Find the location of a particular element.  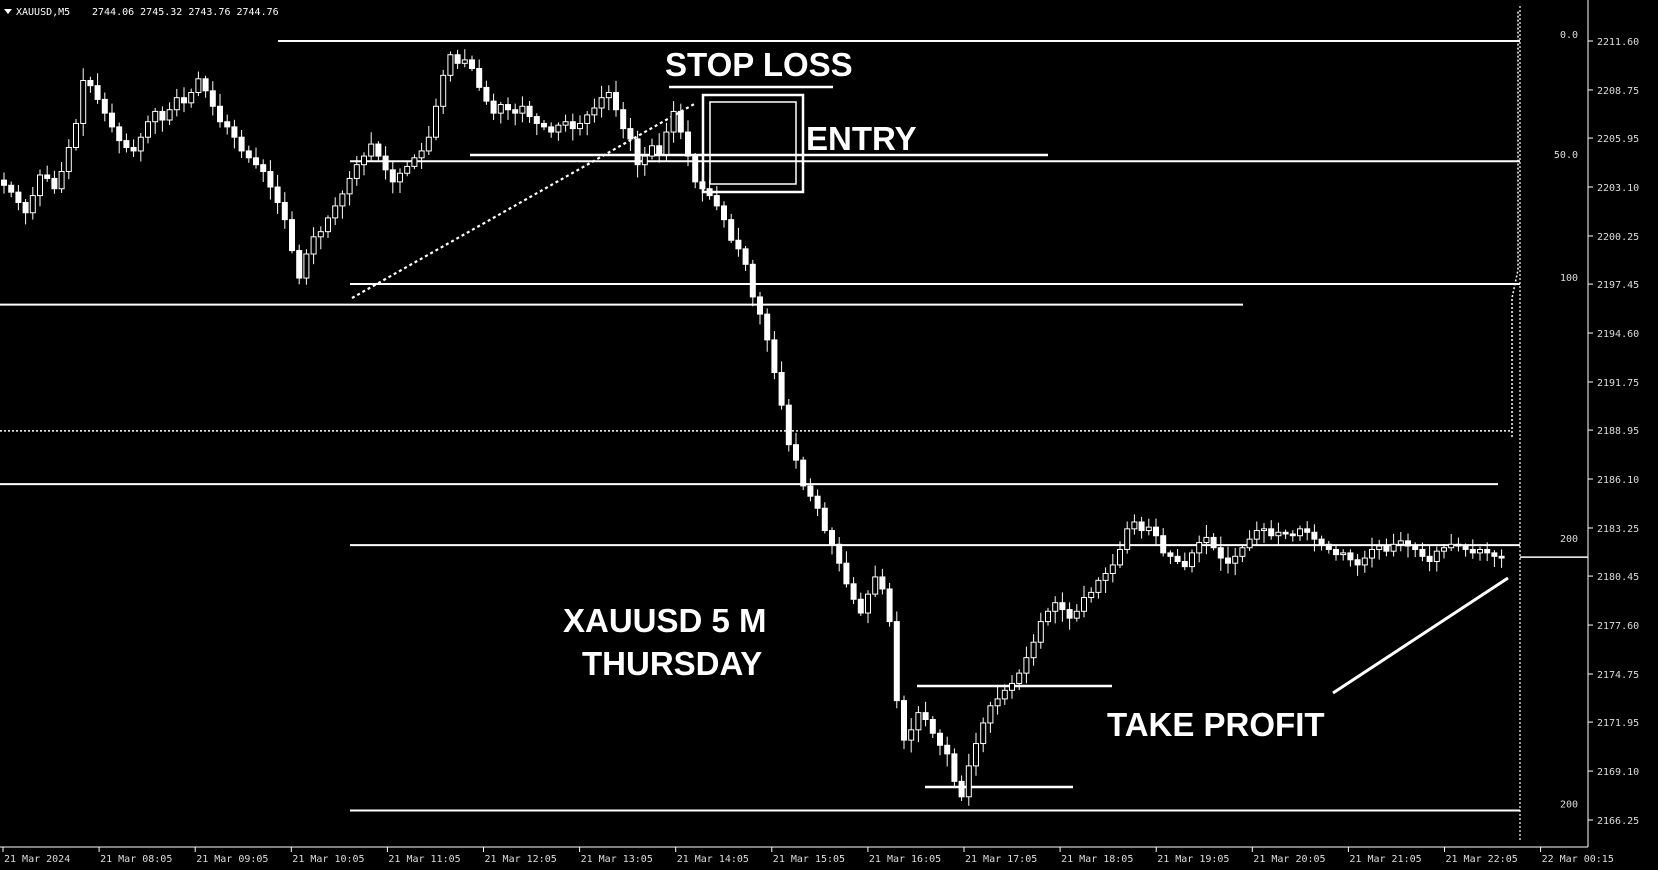

time-tick-label: 21 Mar 20:05 is located at coordinates (1289, 859).